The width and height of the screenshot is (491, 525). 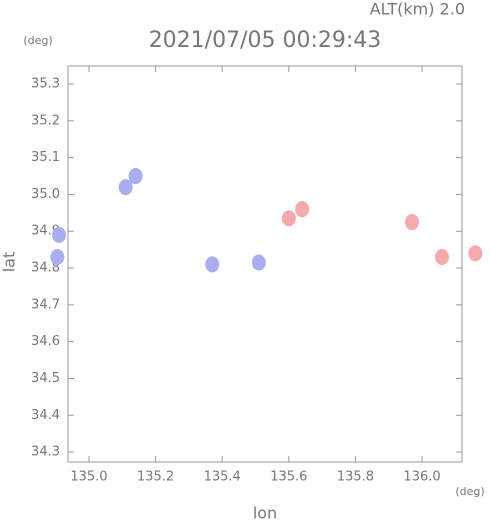 I want to click on x-tick-label: 135.4, so click(x=222, y=477).